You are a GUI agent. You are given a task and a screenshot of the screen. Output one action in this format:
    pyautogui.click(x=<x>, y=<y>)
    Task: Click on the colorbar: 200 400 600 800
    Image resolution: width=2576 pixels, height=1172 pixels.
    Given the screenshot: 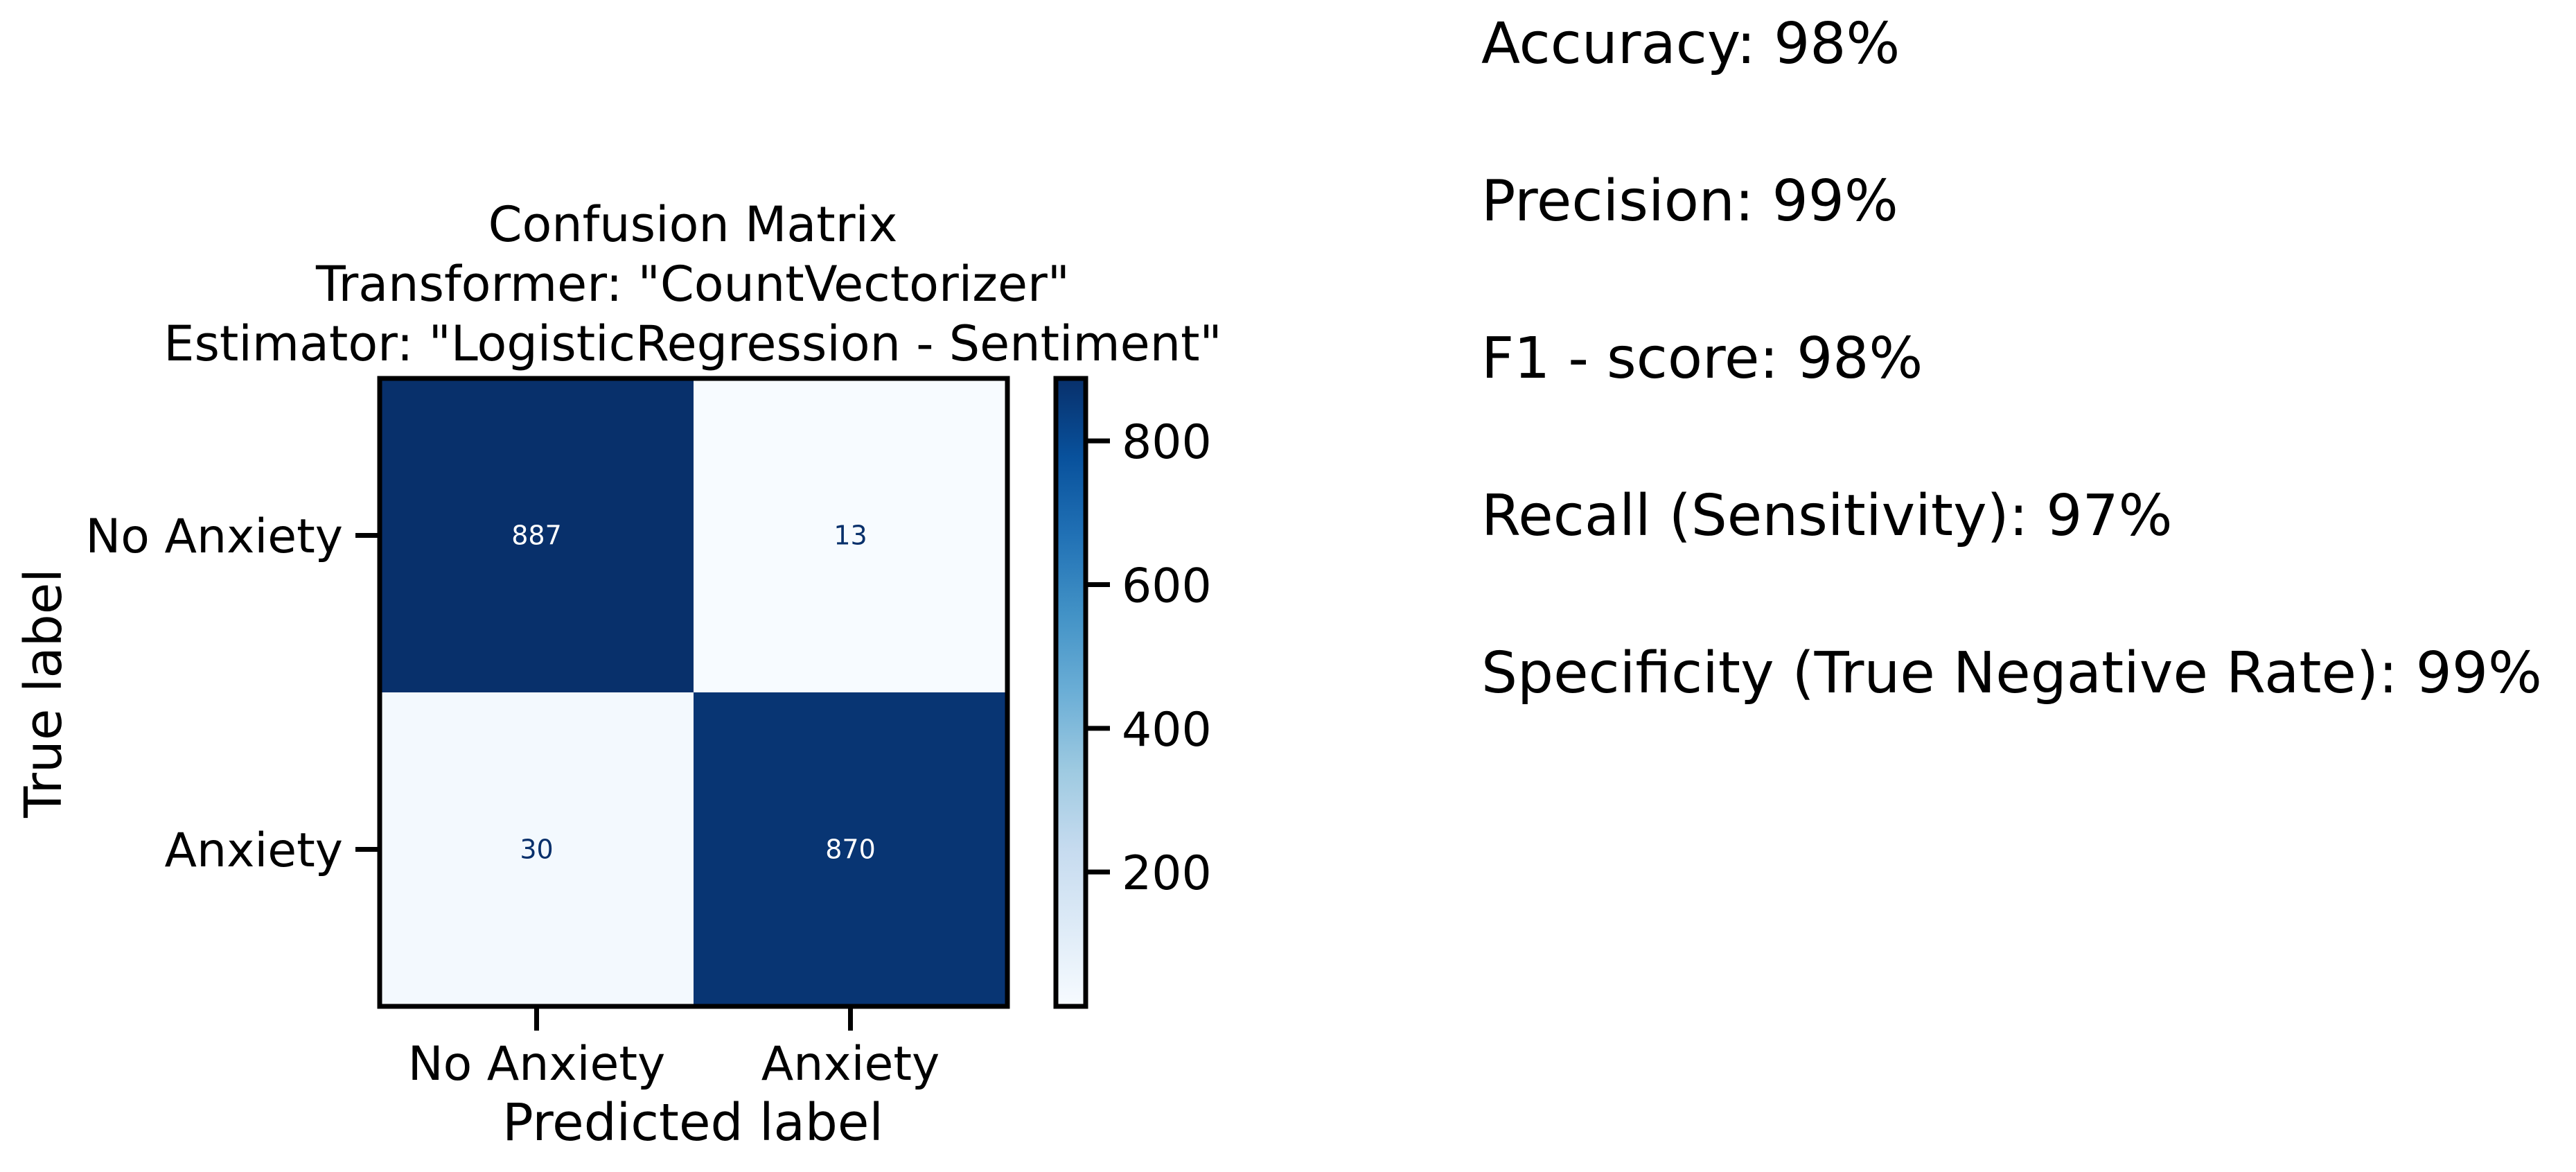 What is the action you would take?
    pyautogui.click(x=1132, y=692)
    